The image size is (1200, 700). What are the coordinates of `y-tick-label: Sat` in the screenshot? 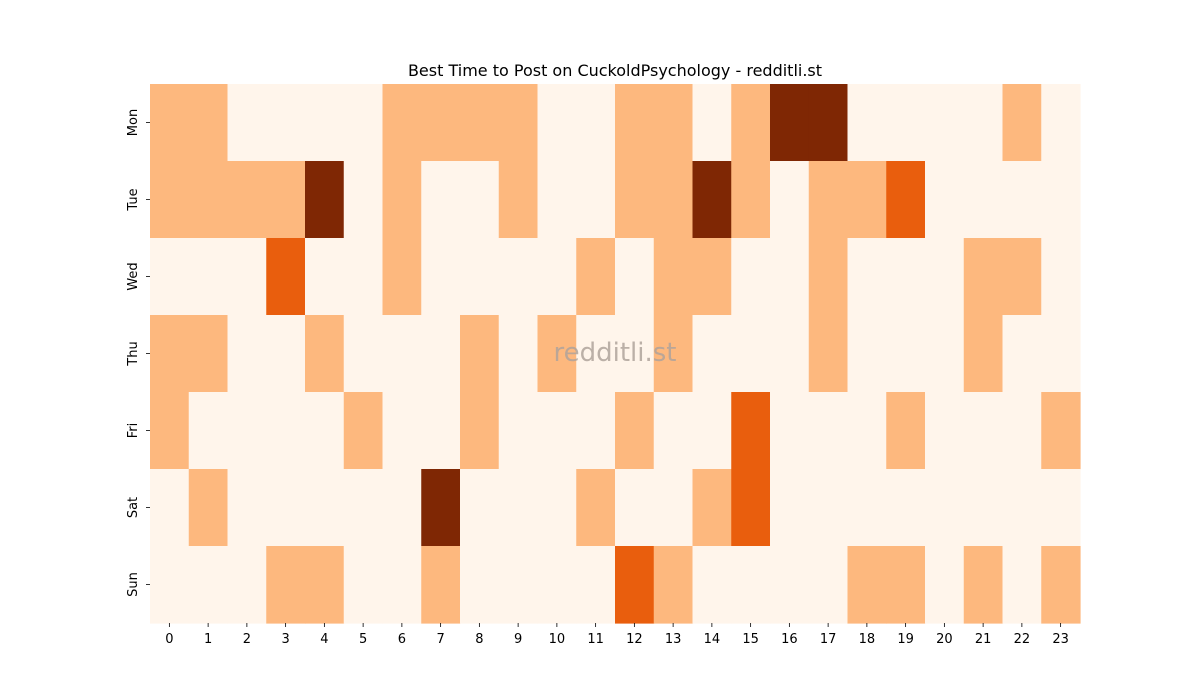 It's located at (133, 507).